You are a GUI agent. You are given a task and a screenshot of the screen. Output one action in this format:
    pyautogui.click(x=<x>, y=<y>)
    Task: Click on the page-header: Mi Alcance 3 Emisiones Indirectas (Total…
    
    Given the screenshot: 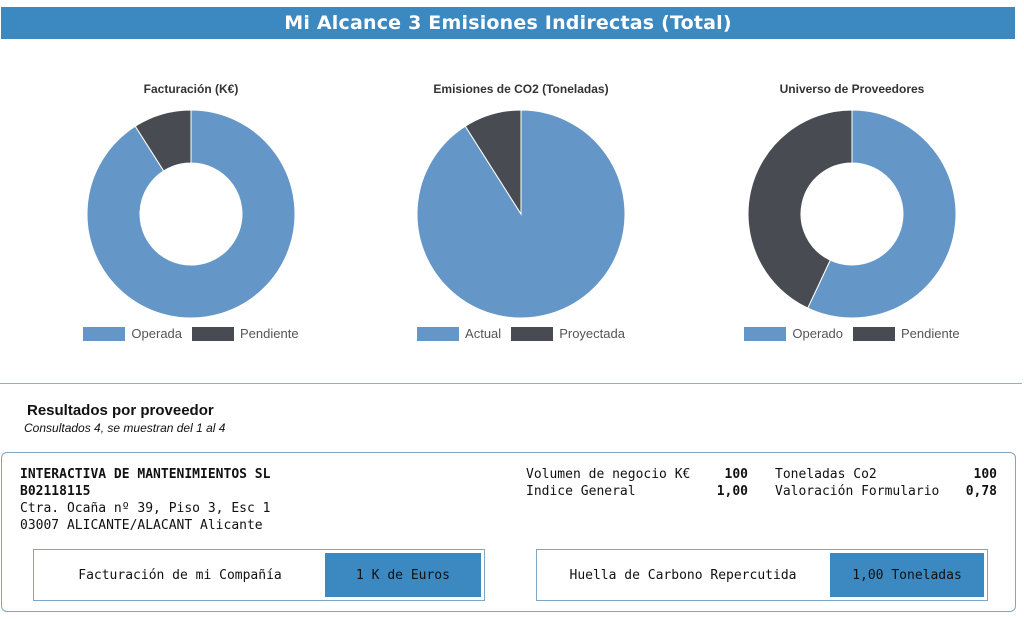 What is the action you would take?
    pyautogui.click(x=508, y=23)
    